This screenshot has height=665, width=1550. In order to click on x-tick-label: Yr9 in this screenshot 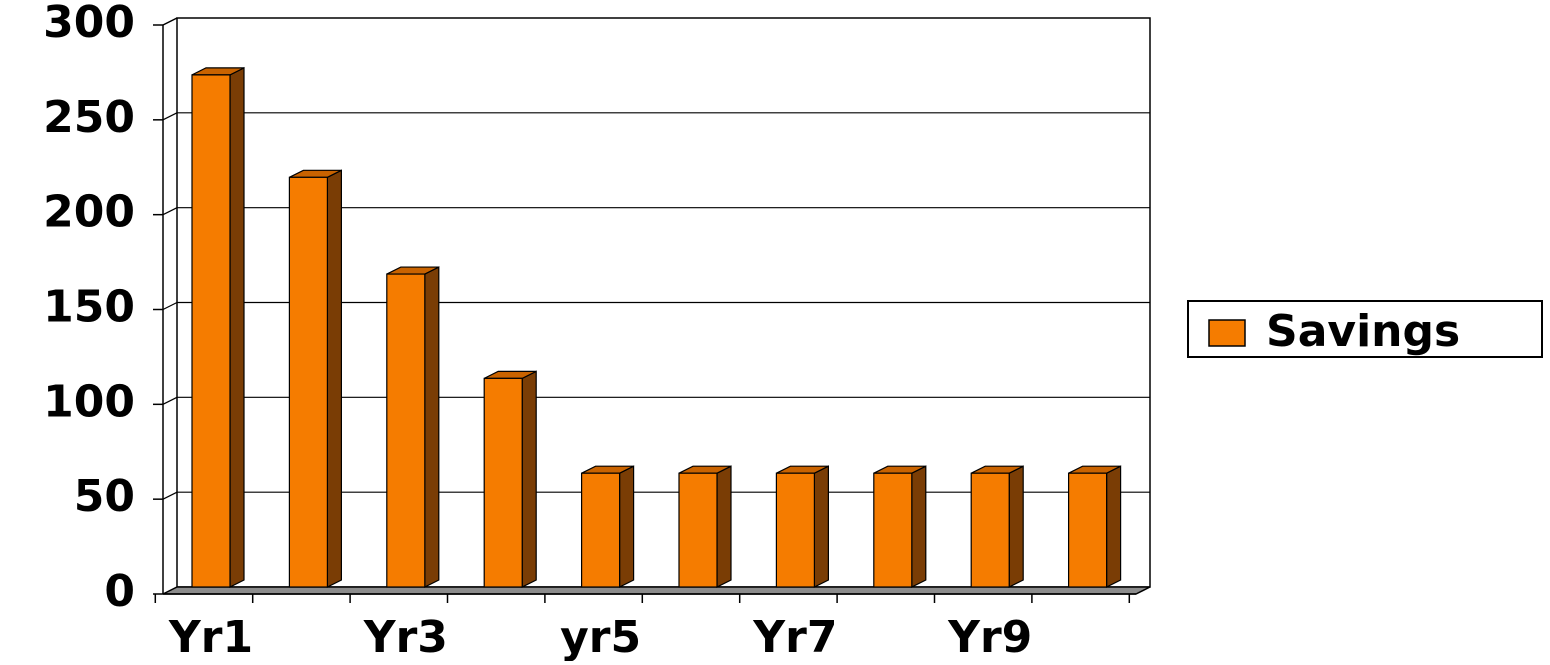, I will do `click(989, 636)`.